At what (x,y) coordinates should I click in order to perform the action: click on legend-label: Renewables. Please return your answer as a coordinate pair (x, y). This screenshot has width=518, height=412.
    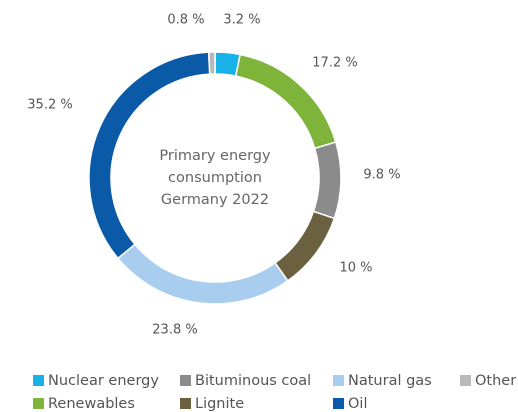
    Looking at the image, I should click on (91, 404).